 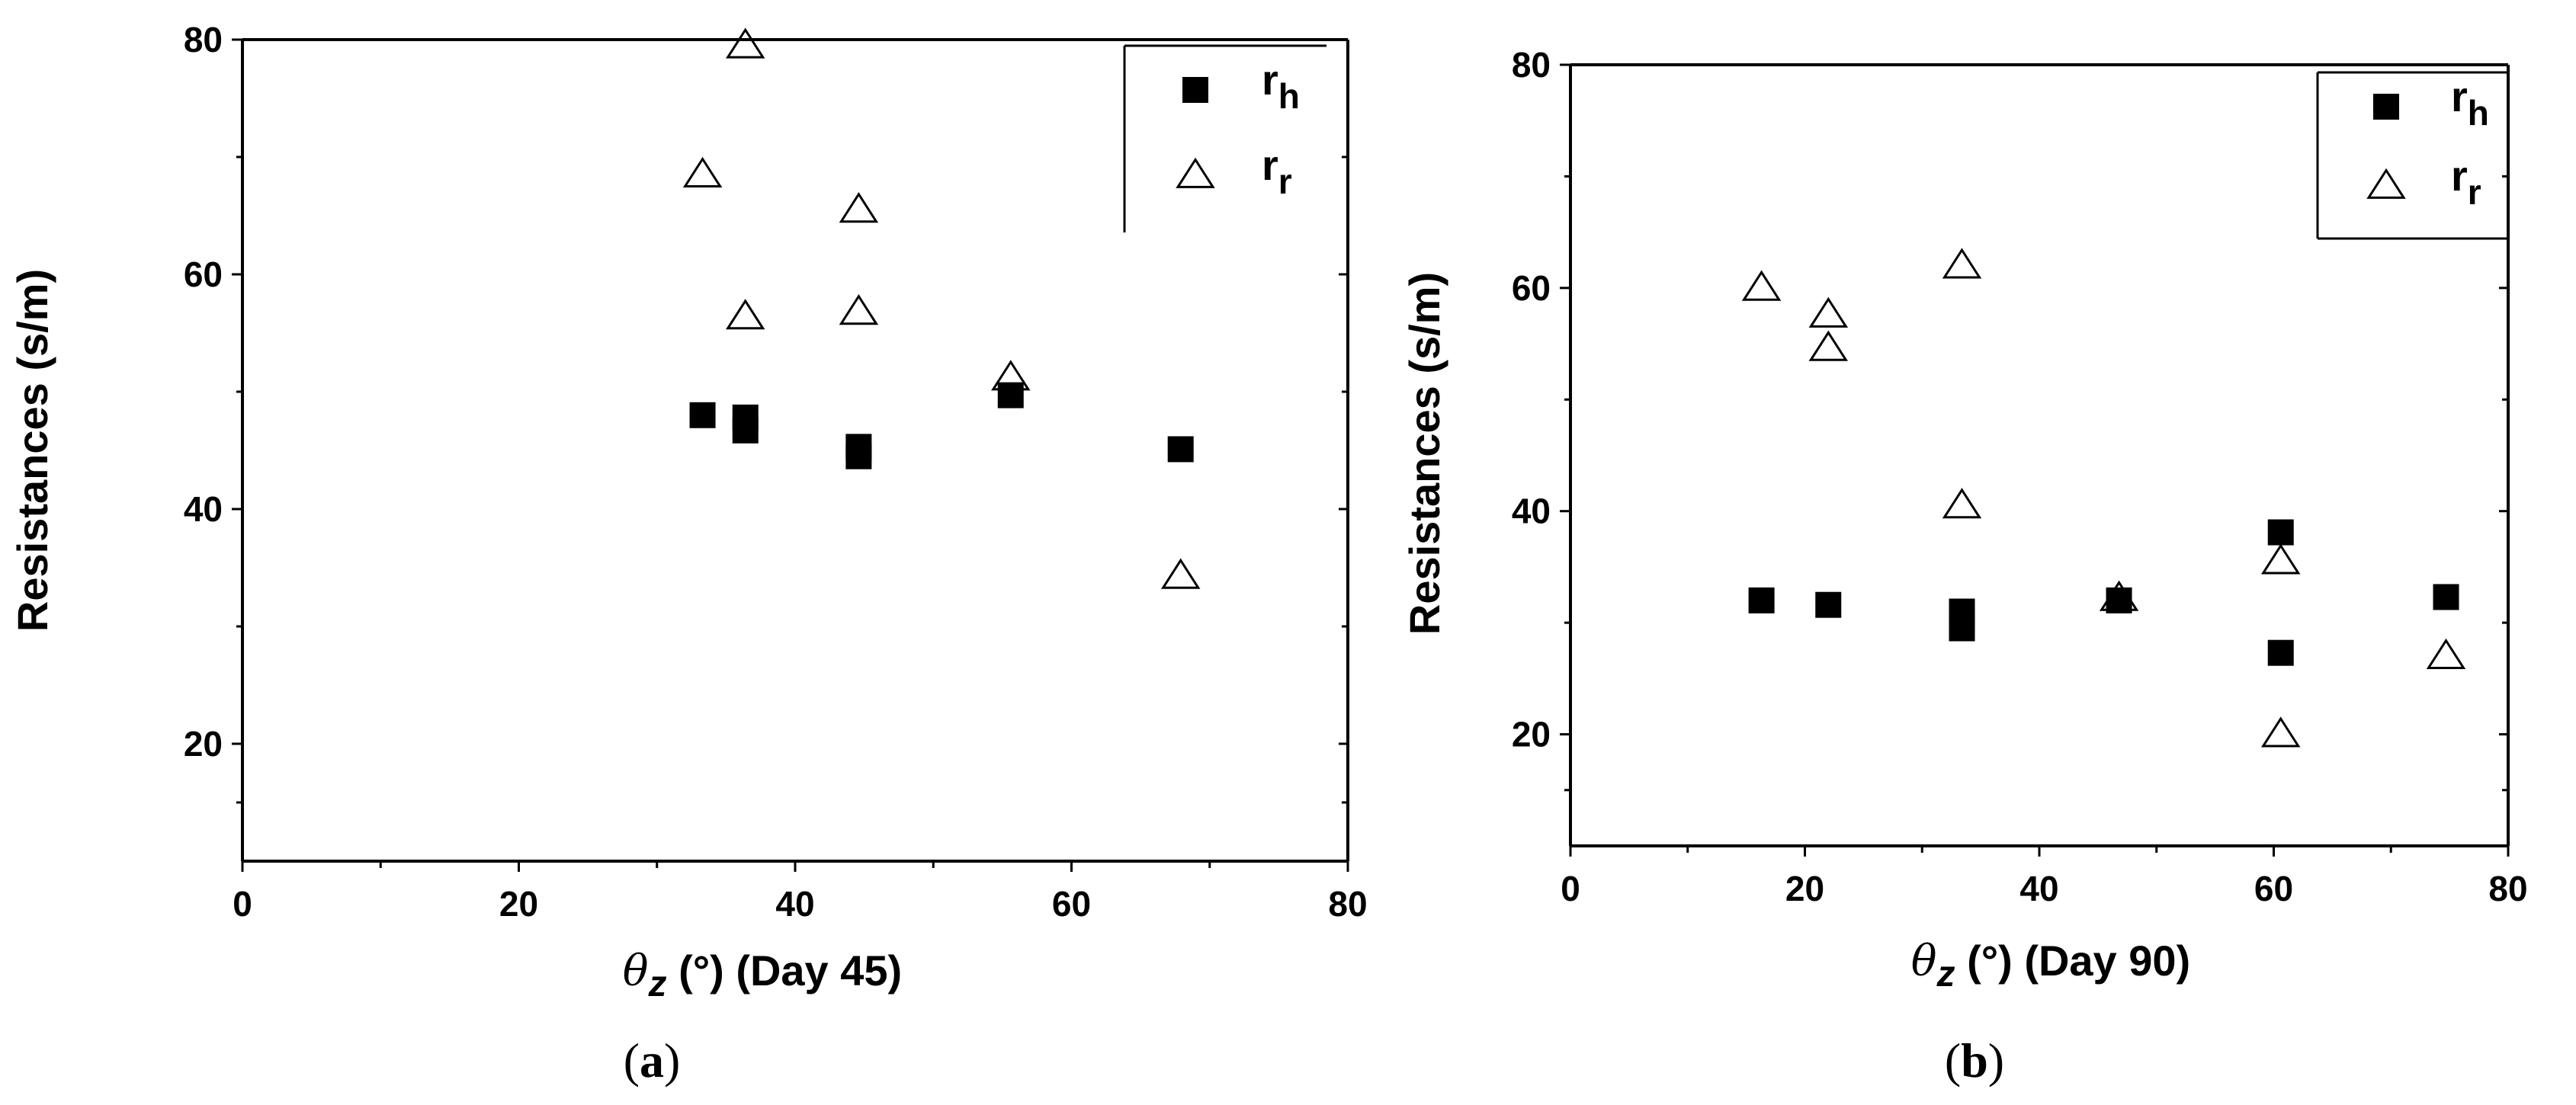 What do you see at coordinates (2073, 961) in the screenshot?
I see `x-axis-title-unit: (°) (Day 90)` at bounding box center [2073, 961].